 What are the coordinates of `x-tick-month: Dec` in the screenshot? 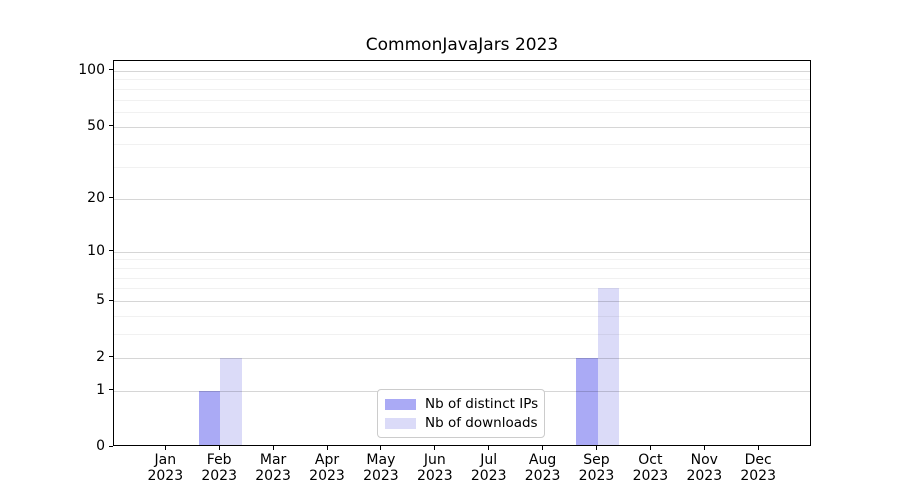 It's located at (758, 460).